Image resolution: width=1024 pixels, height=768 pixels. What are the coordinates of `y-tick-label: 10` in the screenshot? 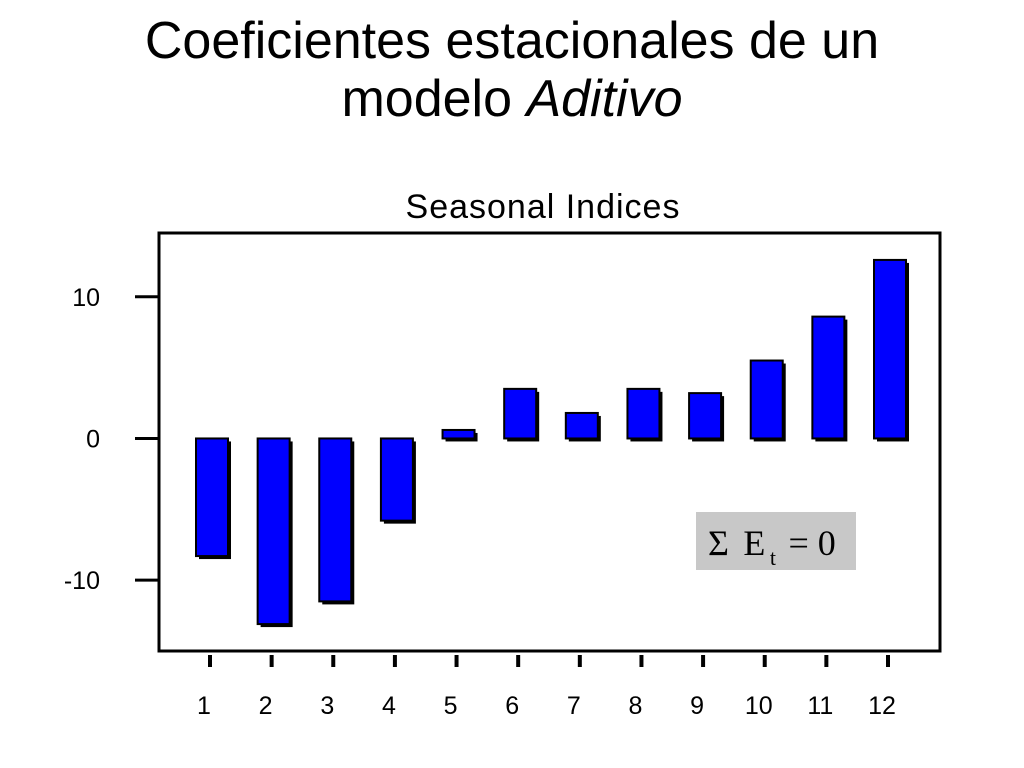 It's located at (86, 298).